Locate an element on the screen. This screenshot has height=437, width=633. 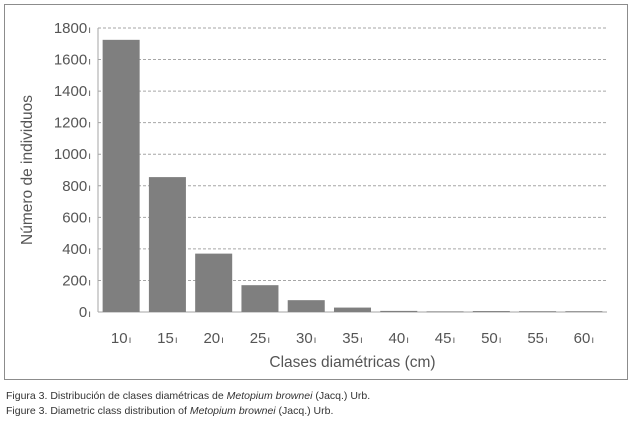
x-tick-label: 10ı is located at coordinates (121, 338).